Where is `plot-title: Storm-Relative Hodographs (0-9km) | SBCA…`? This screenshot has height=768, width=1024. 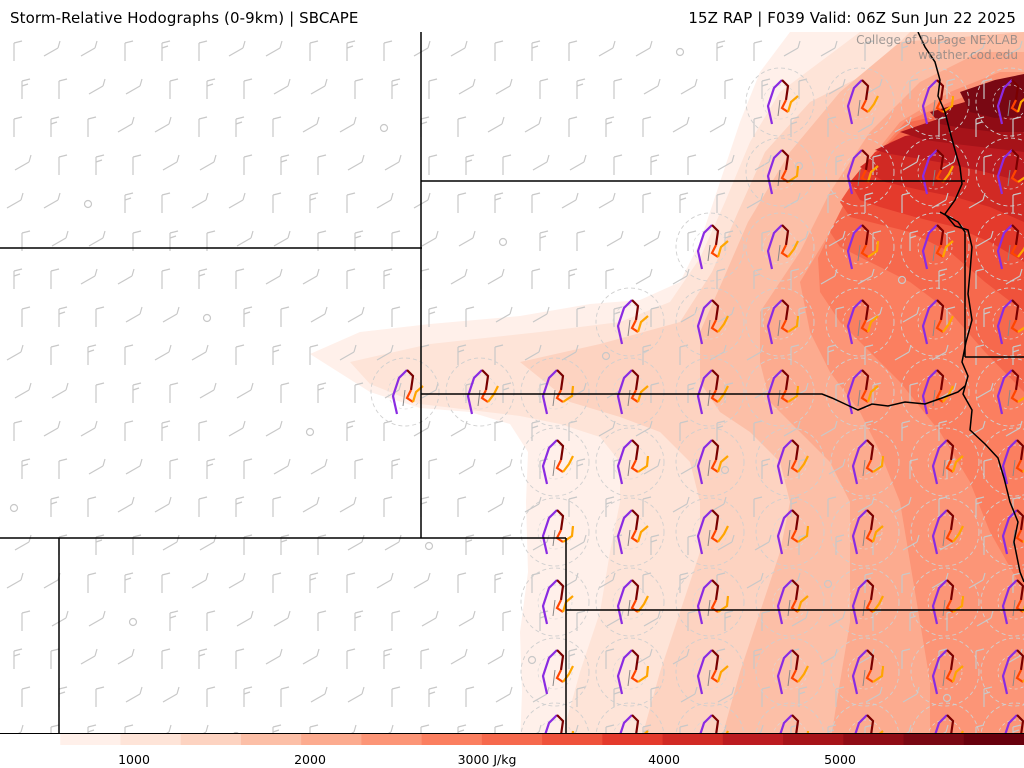 plot-title: Storm-Relative Hodographs (0-9km) | SBCA… is located at coordinates (184, 18).